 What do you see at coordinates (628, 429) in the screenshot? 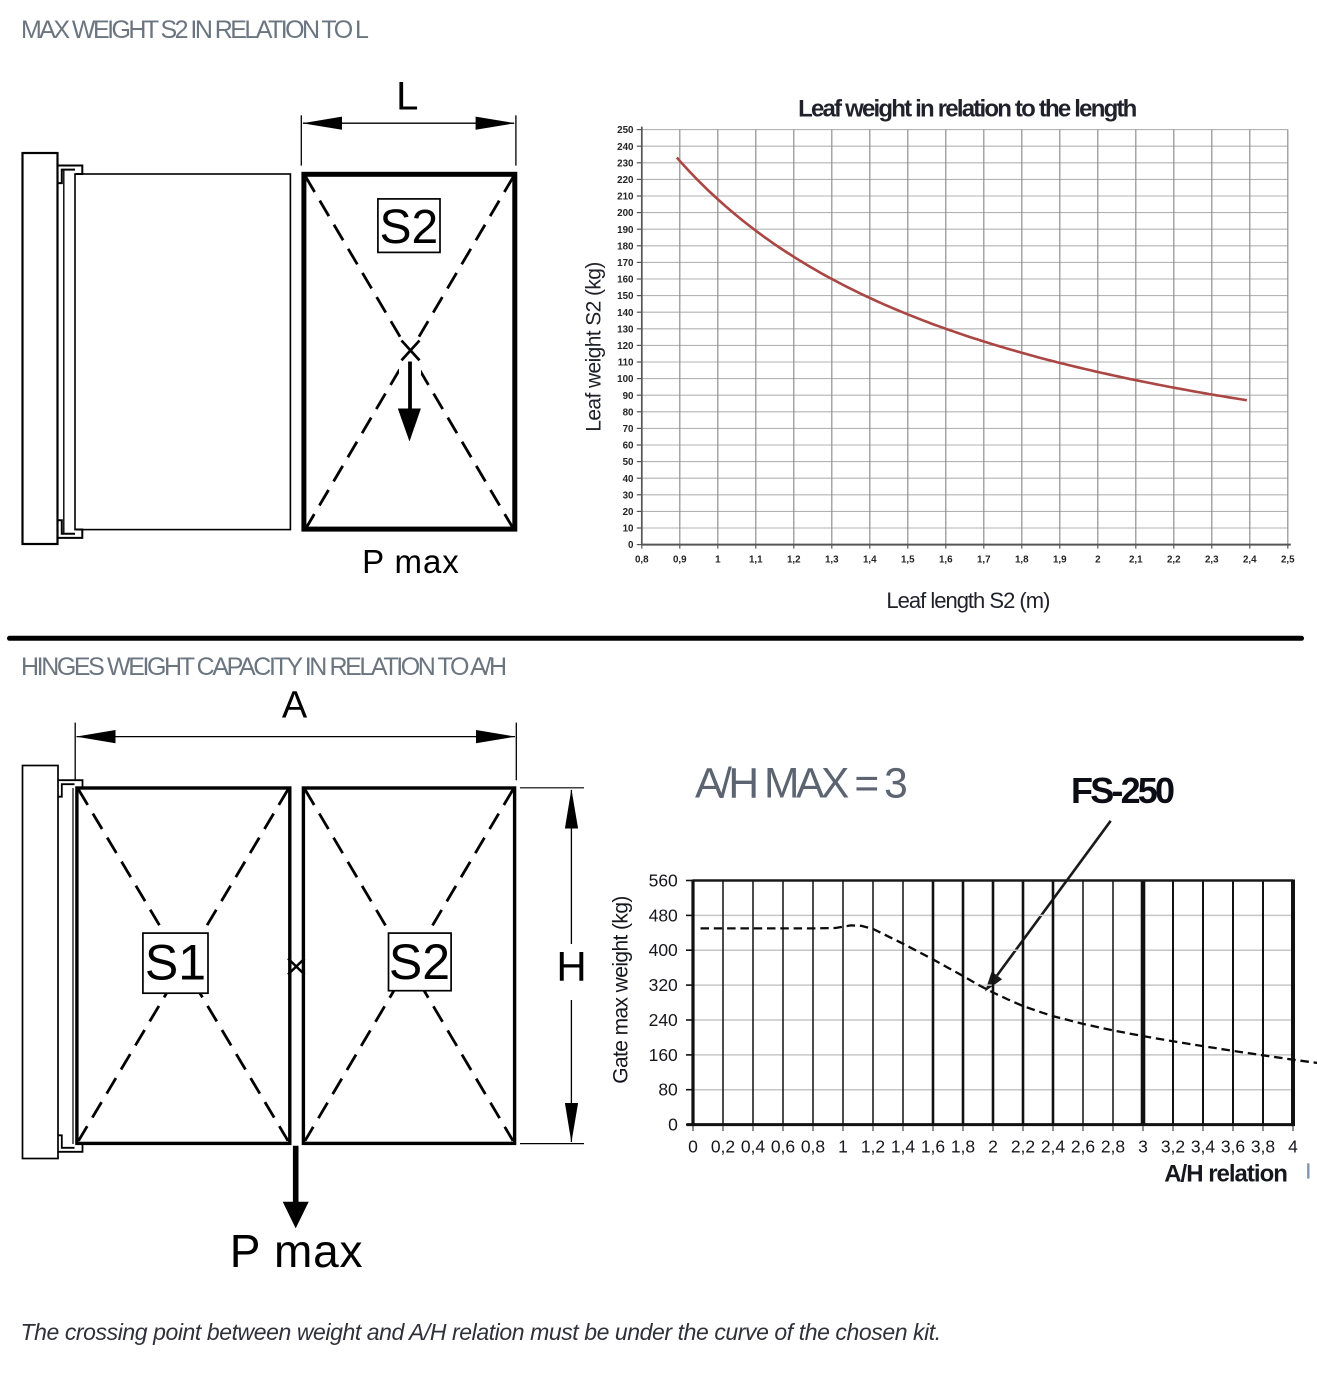
I see `svg-text: 70` at bounding box center [628, 429].